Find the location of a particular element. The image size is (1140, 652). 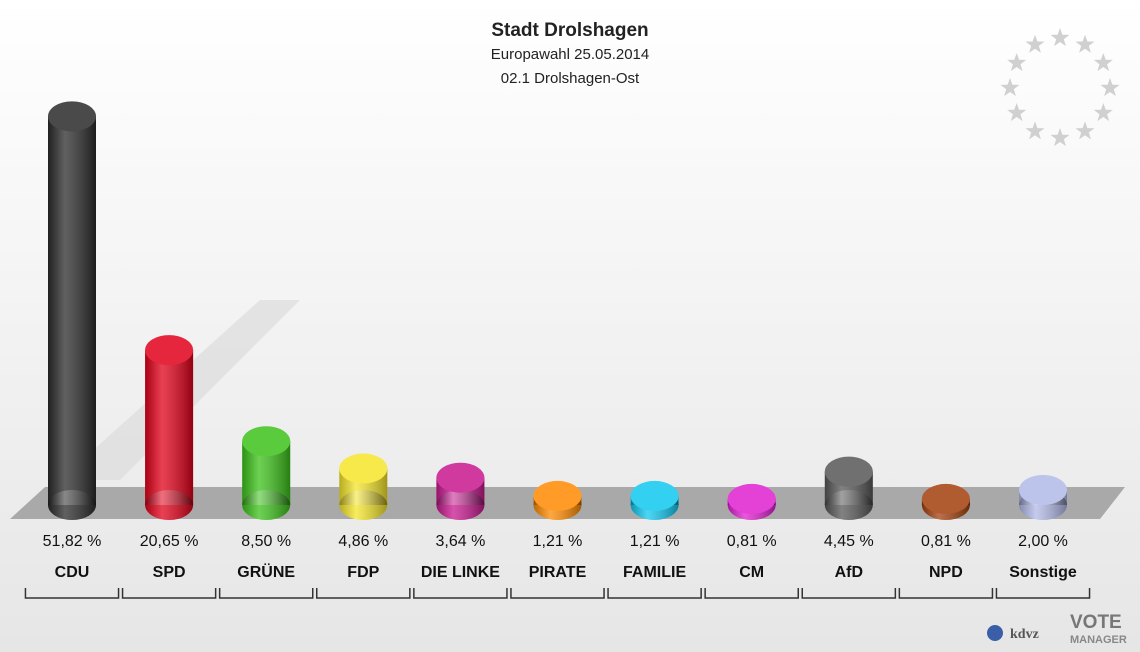

value-label: 3,64 % is located at coordinates (460, 541).